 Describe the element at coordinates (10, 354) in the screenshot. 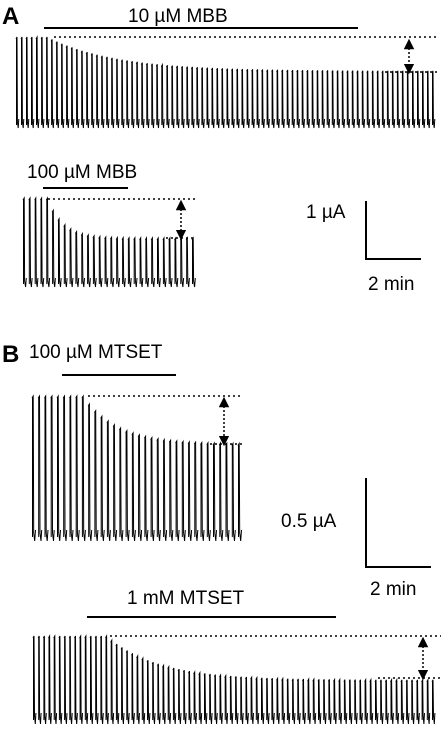

I see `panel-b-letter: B` at that location.